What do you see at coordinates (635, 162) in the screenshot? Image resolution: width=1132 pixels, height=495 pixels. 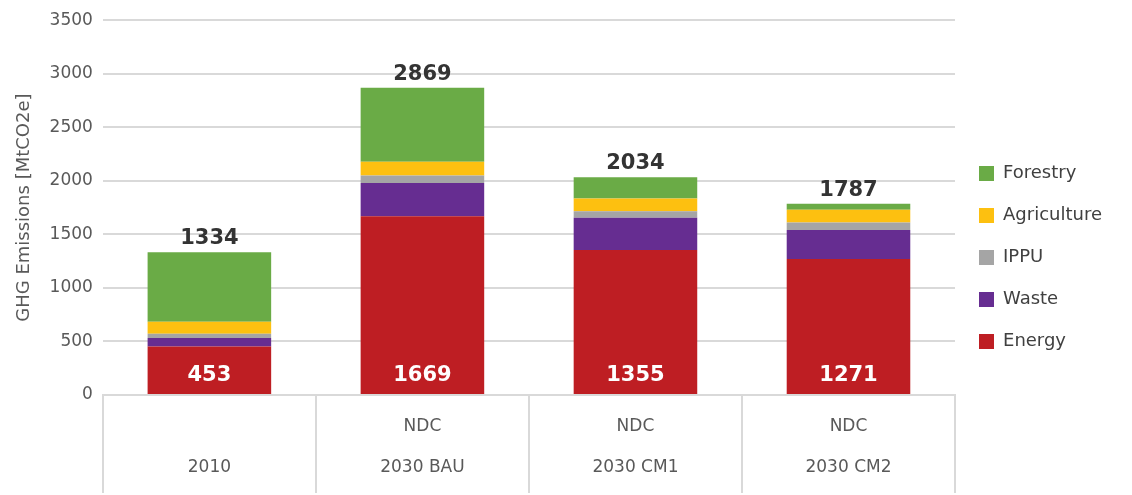 I see `total-label: 2034` at bounding box center [635, 162].